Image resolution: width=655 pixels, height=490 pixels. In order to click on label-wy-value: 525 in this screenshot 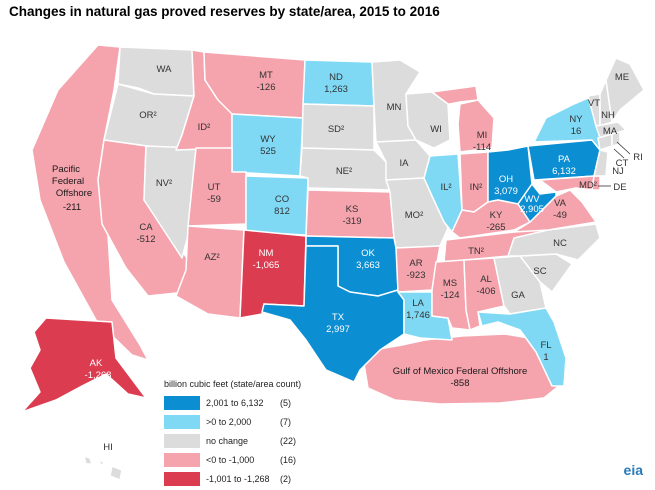, I will do `click(268, 151)`.